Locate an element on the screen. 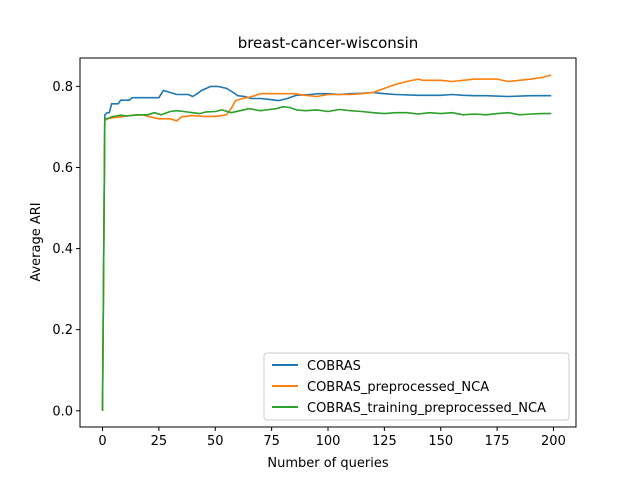  y-axis: 0.0 0.2 0.4 0.6 0.8 is located at coordinates (66, 249).